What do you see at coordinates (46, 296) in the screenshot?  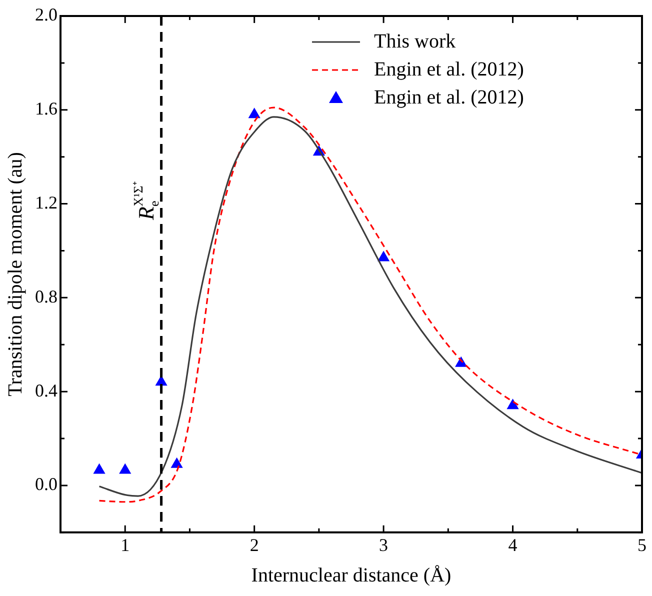 I see `y-tick-label: 0.8` at bounding box center [46, 296].